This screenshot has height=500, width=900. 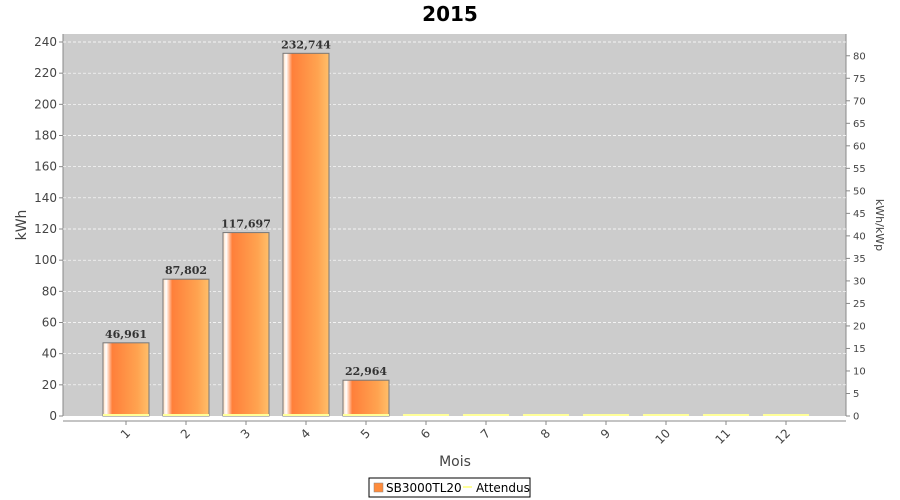 I want to click on x-tick-label: 2, so click(x=185, y=433).